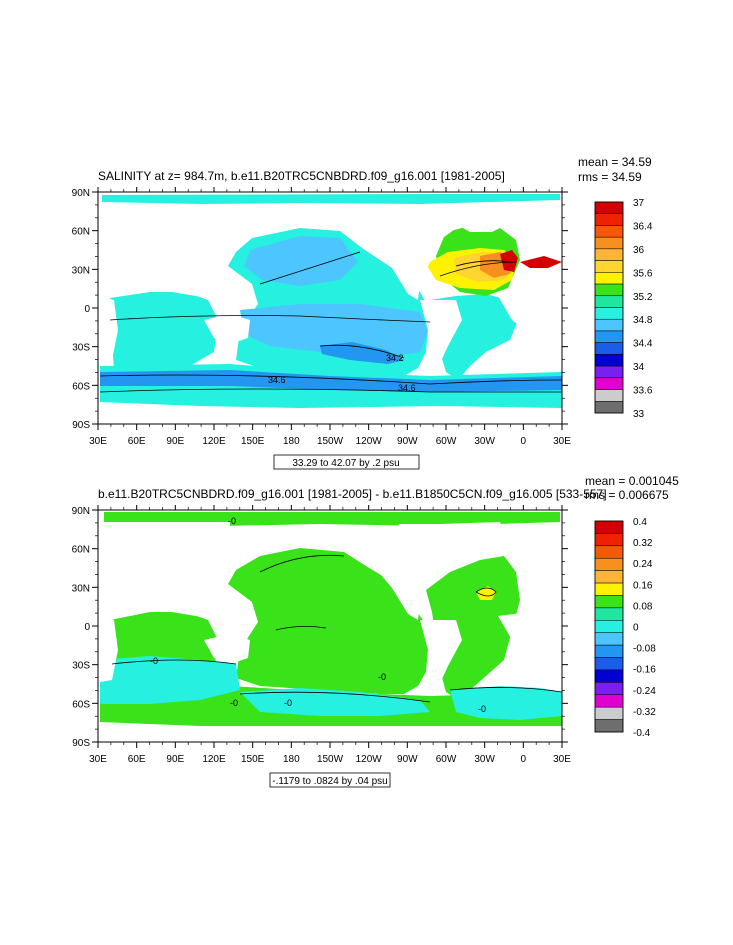 The image size is (733, 945). What do you see at coordinates (407, 441) in the screenshot?
I see `x-tick-label: 90W` at bounding box center [407, 441].